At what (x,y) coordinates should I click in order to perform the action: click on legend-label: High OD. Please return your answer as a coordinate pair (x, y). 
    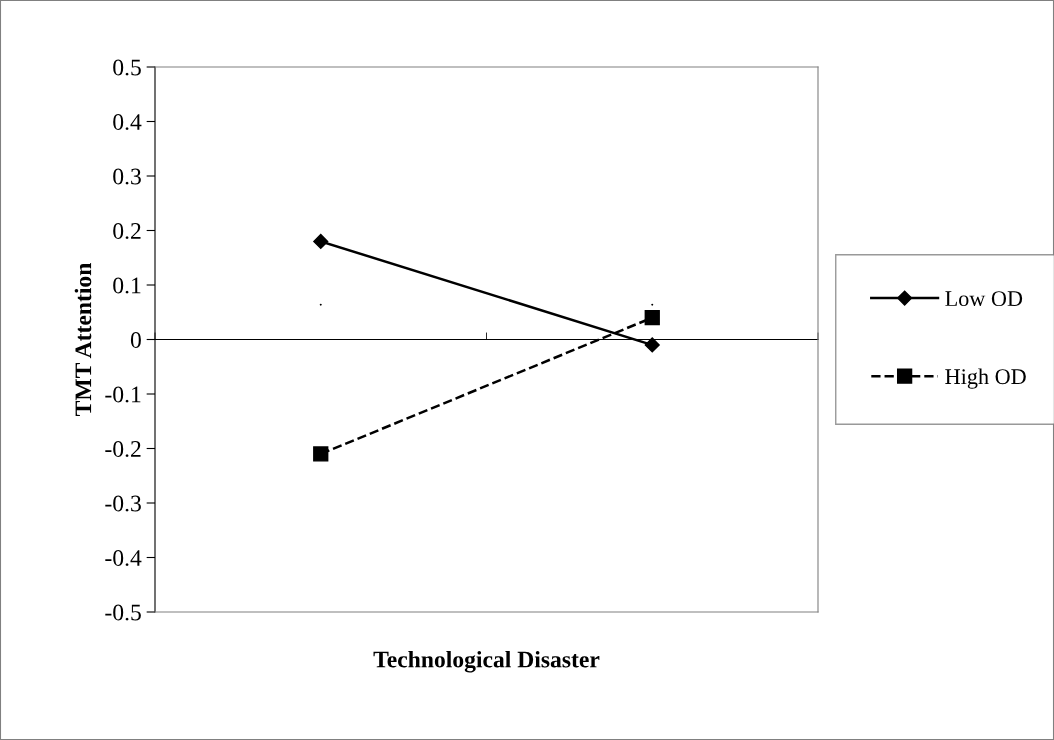
    Looking at the image, I should click on (985, 378).